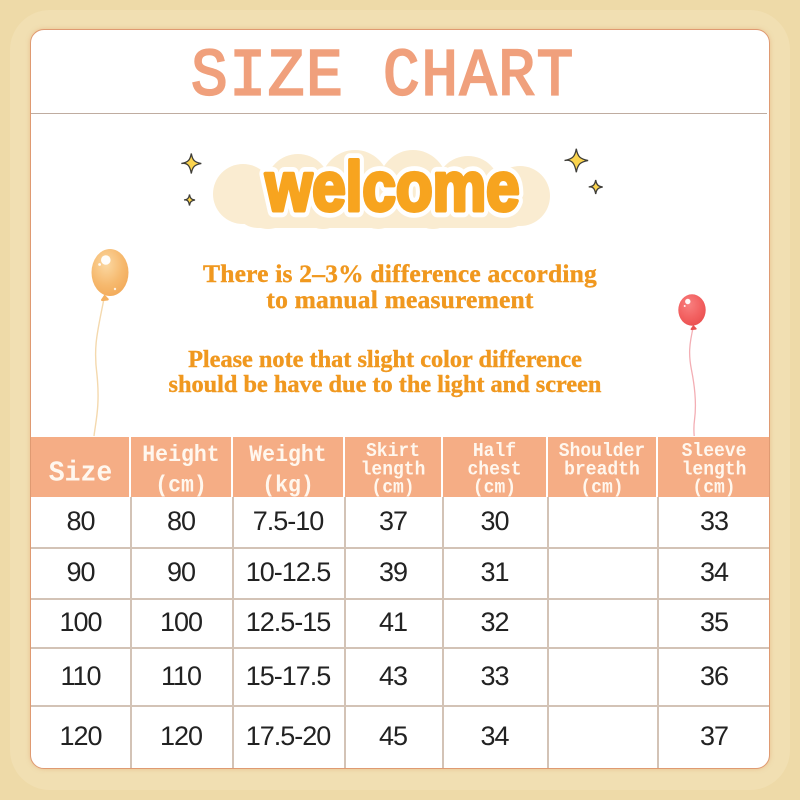 The width and height of the screenshot is (800, 800). What do you see at coordinates (391, 187) in the screenshot?
I see `svg-text: welcome` at bounding box center [391, 187].